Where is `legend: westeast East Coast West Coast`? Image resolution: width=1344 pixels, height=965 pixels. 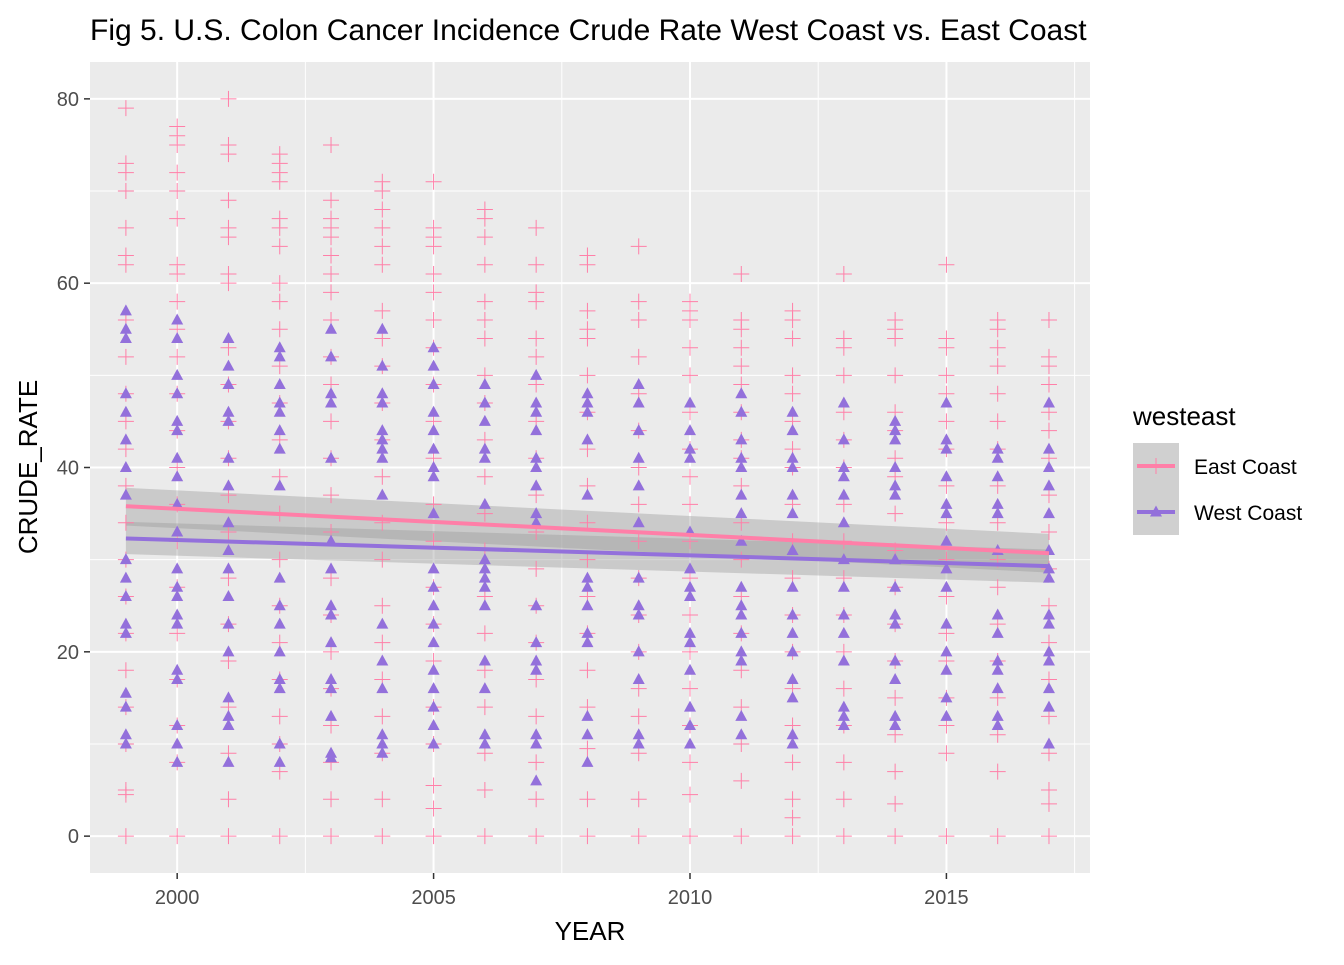 legend: westeast East Coast West Coast is located at coordinates (1217, 468).